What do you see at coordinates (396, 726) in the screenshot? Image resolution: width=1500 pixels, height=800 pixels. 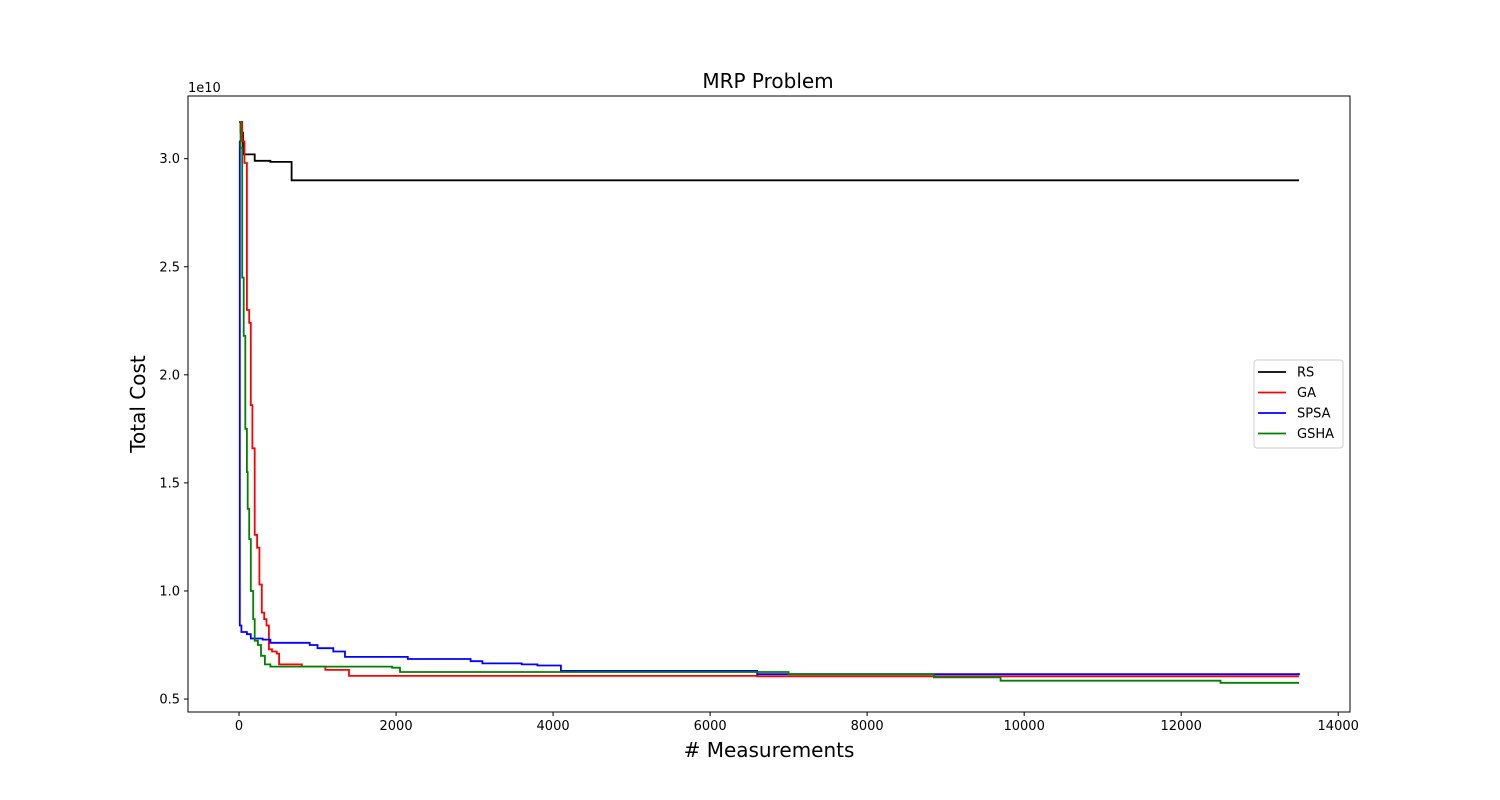 I see `x-tick-label: 2000` at bounding box center [396, 726].